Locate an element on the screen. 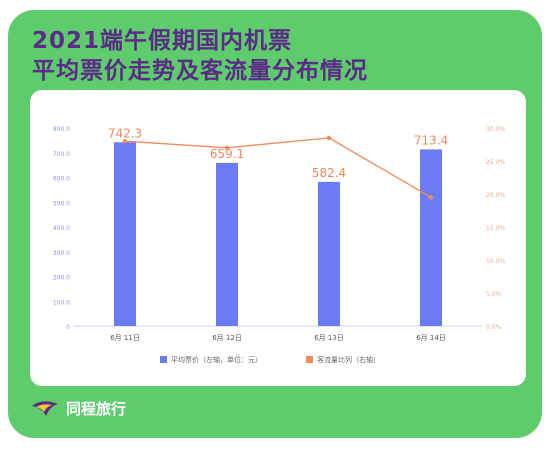  legend-swatch-line is located at coordinates (309, 359).